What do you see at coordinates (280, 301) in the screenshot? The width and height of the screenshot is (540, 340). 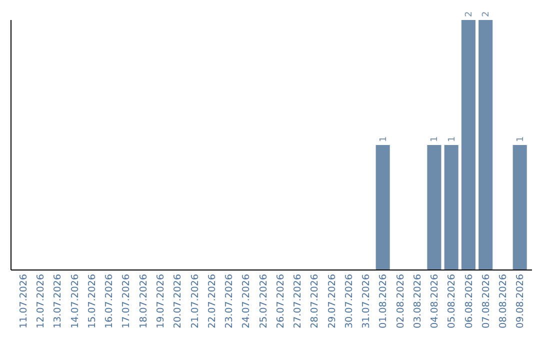 I see `x-tick-label: 26.07.2026` at bounding box center [280, 301].